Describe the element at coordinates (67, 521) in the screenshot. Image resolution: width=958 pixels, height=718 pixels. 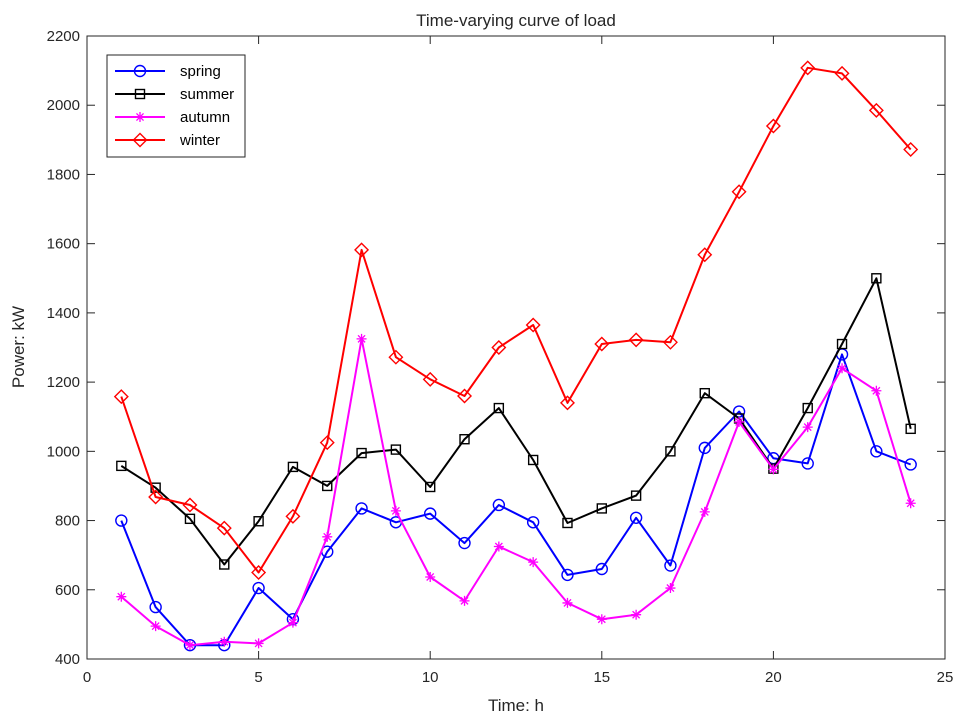
I see `y-tick-label: 800` at that location.